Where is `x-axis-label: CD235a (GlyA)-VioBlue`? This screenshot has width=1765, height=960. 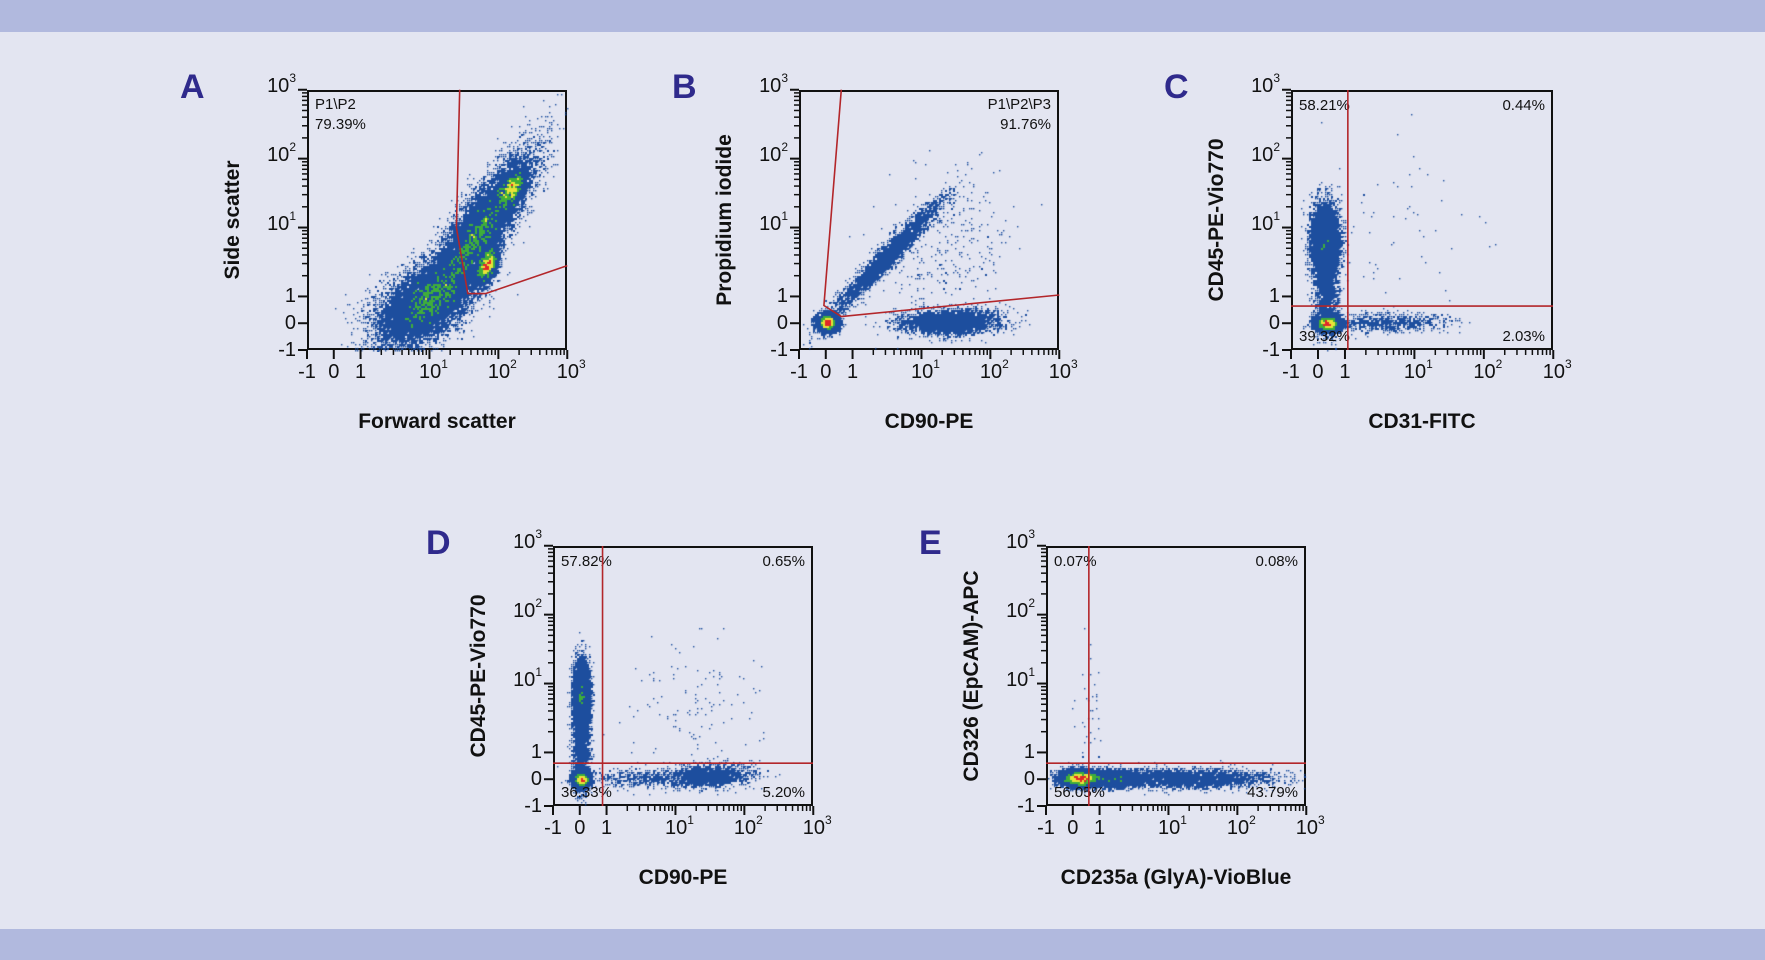 x-axis-label: CD235a (GlyA)-VioBlue is located at coordinates (1176, 877).